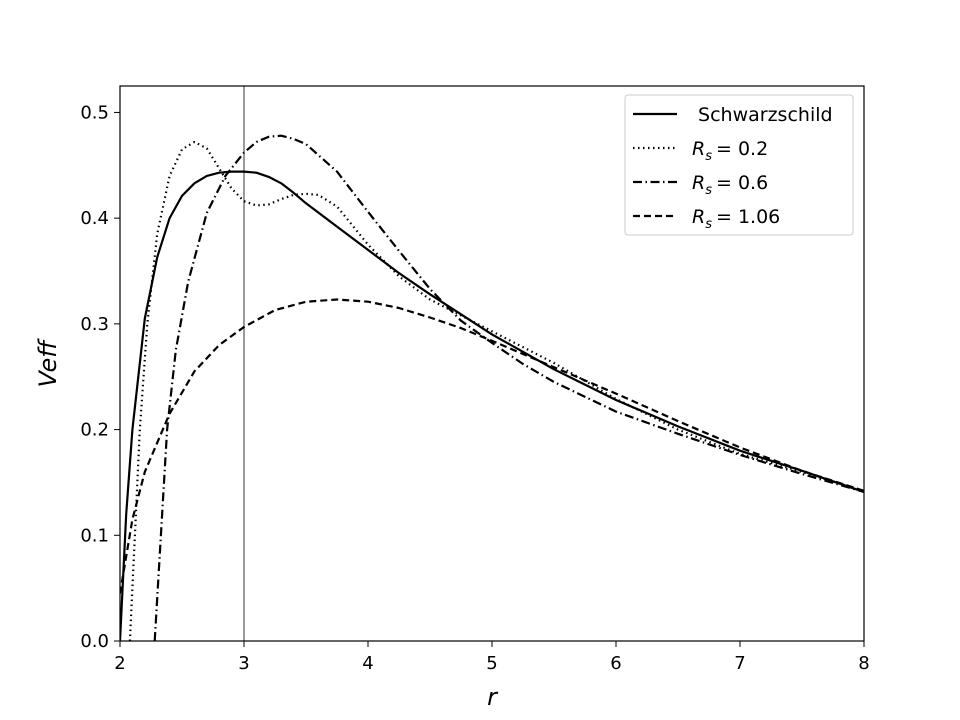  Describe the element at coordinates (493, 697) in the screenshot. I see `x-axis-label: r` at that location.